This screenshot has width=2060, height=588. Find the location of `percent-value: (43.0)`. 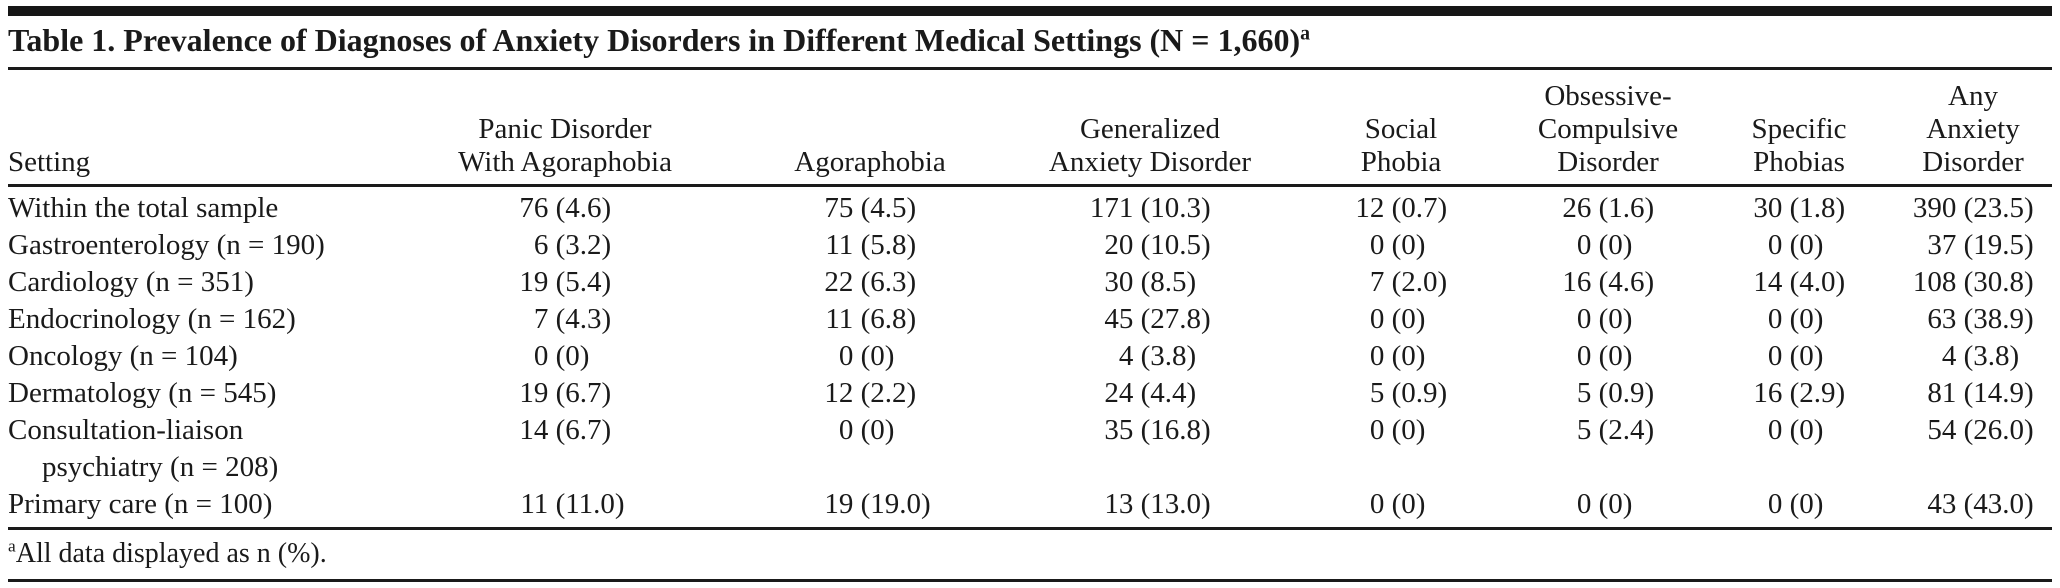

percent-value: (43.0) is located at coordinates (1998, 504).